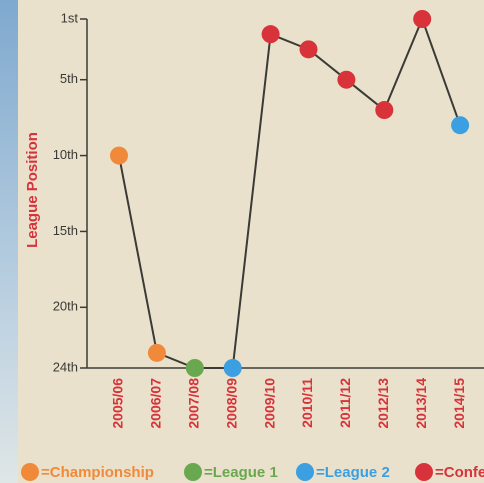  I want to click on x-tick-label: 2006/07, so click(156, 403).